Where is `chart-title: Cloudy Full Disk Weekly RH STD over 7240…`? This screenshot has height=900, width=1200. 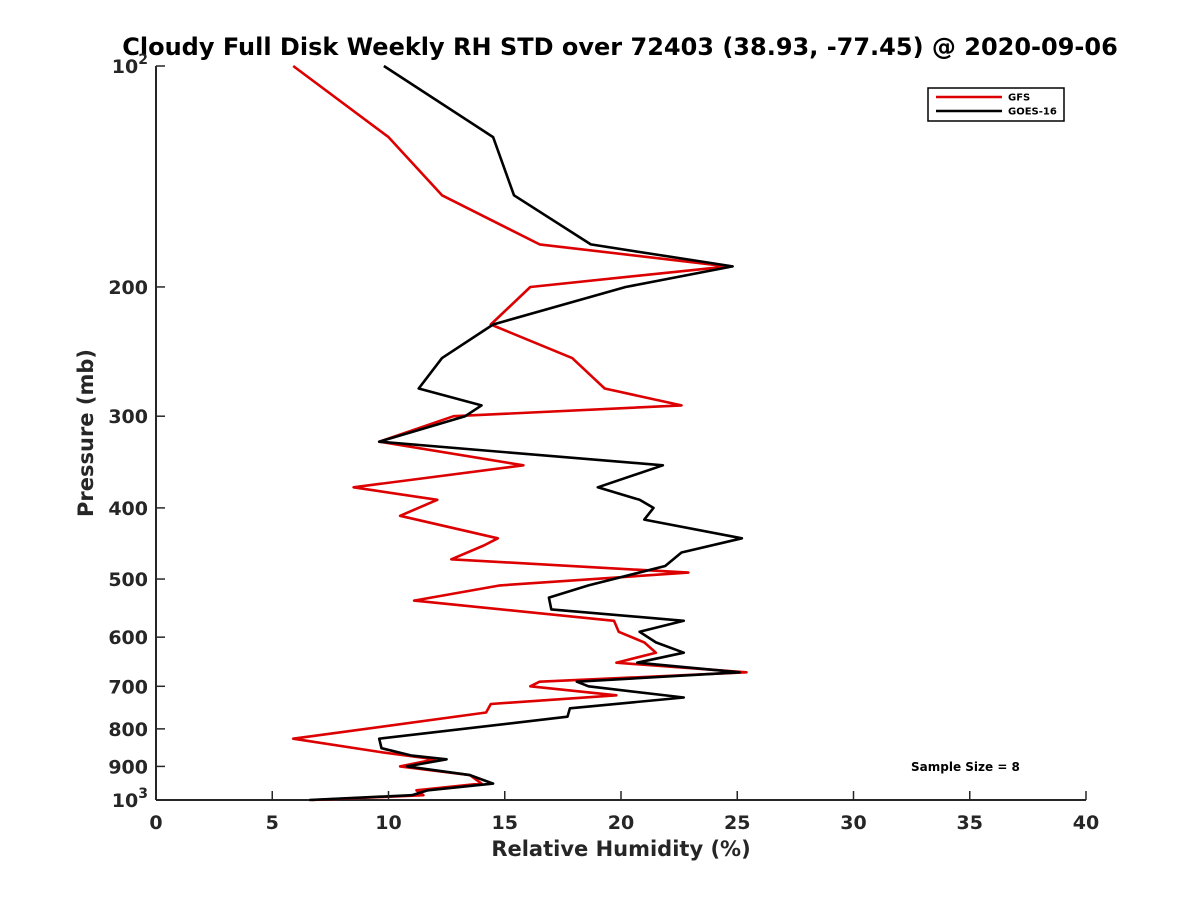
chart-title: Cloudy Full Disk Weekly RH STD over 7240… is located at coordinates (620, 47).